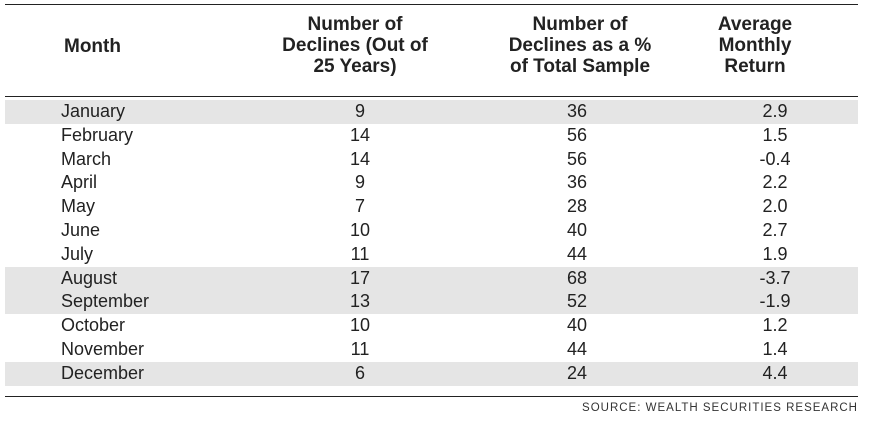  Describe the element at coordinates (431, 160) in the screenshot. I see `table-row: March 14 56 -0.4` at that location.